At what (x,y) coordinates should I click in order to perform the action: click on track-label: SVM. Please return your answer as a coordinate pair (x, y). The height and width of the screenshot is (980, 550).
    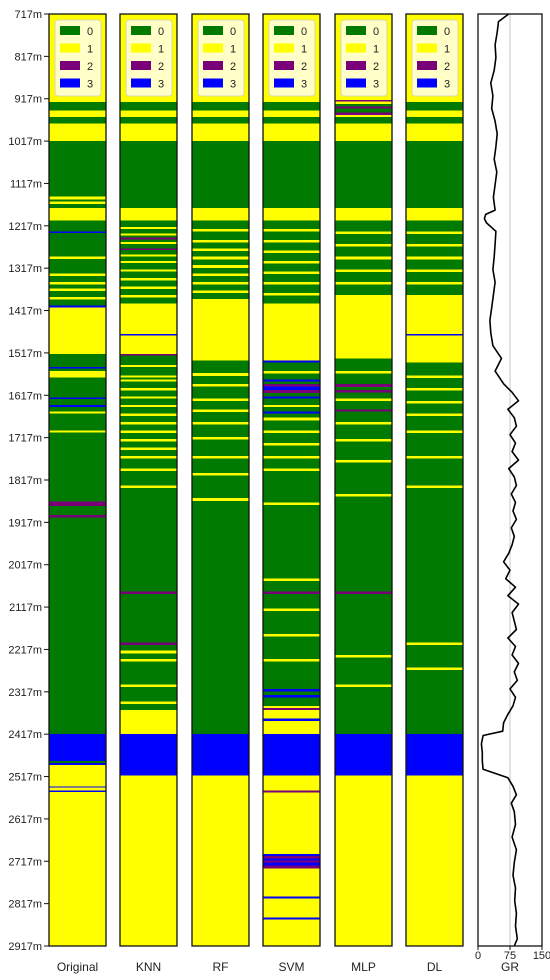
    Looking at the image, I should click on (291, 967).